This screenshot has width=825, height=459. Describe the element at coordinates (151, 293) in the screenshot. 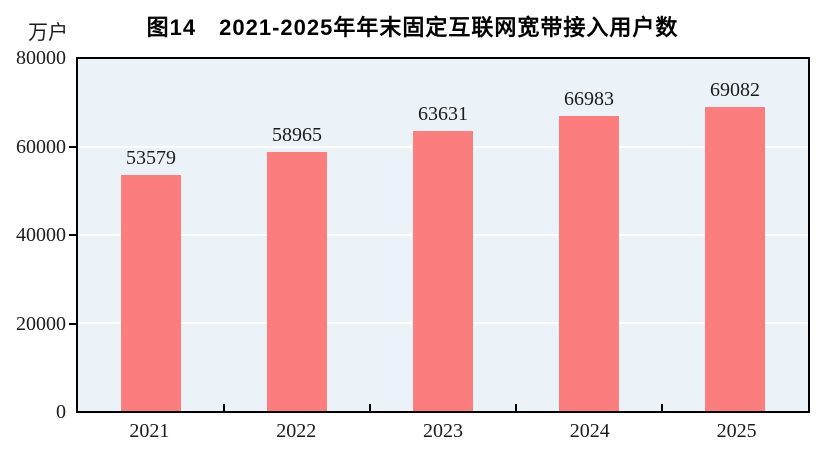

I see `bar-2021` at that location.